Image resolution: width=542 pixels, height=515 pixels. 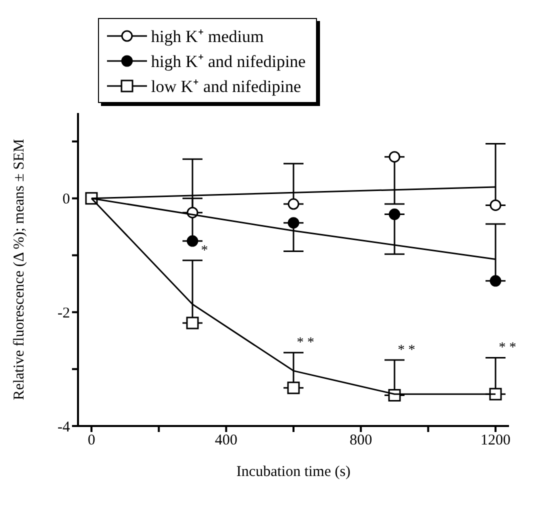 What do you see at coordinates (293, 472) in the screenshot?
I see `x-axis-title: Incubation time (s)` at bounding box center [293, 472].